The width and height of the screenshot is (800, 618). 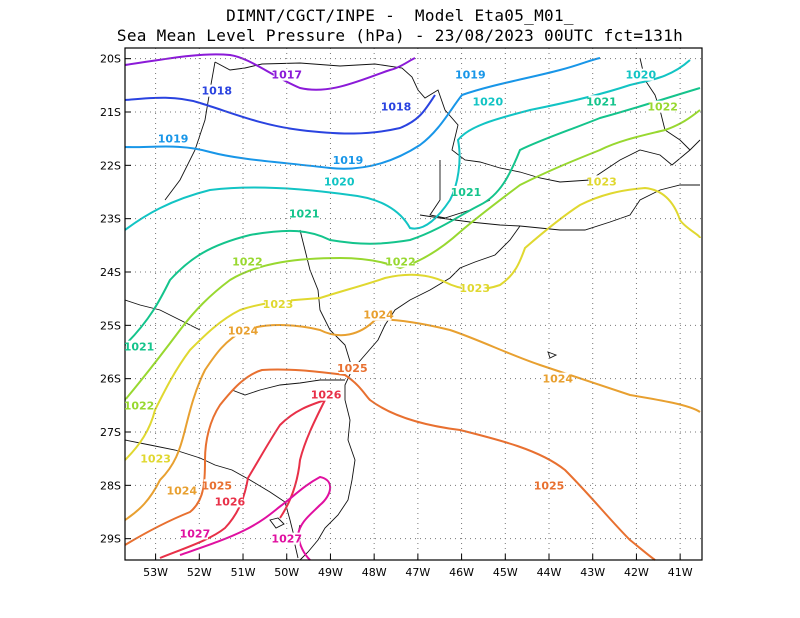 I want to click on x-tick-label: 49W, so click(x=330, y=572).